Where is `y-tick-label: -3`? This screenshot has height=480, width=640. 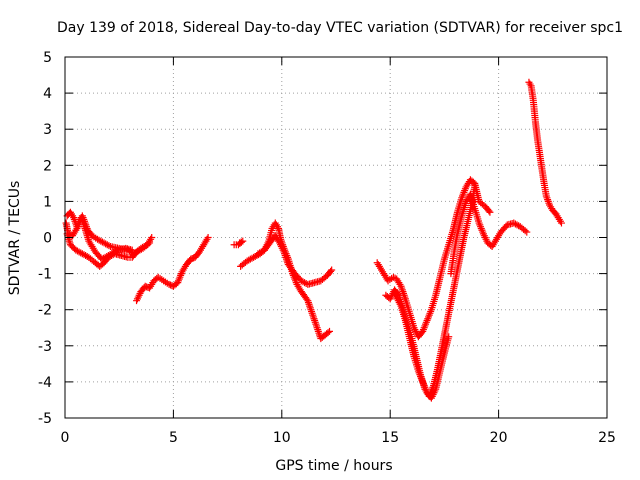 y-tick-label: -3 is located at coordinates (45, 347).